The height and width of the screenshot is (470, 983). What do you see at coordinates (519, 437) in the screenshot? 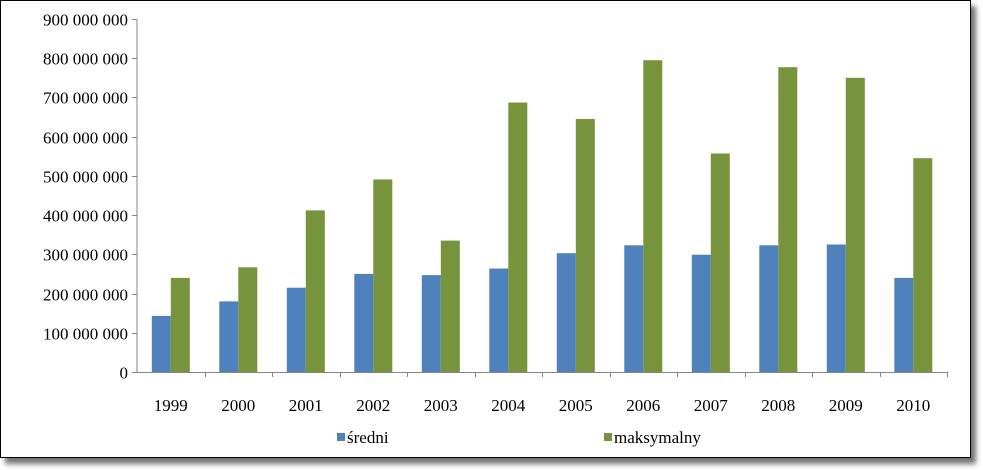
I see `legend: średni maksymalny` at bounding box center [519, 437].